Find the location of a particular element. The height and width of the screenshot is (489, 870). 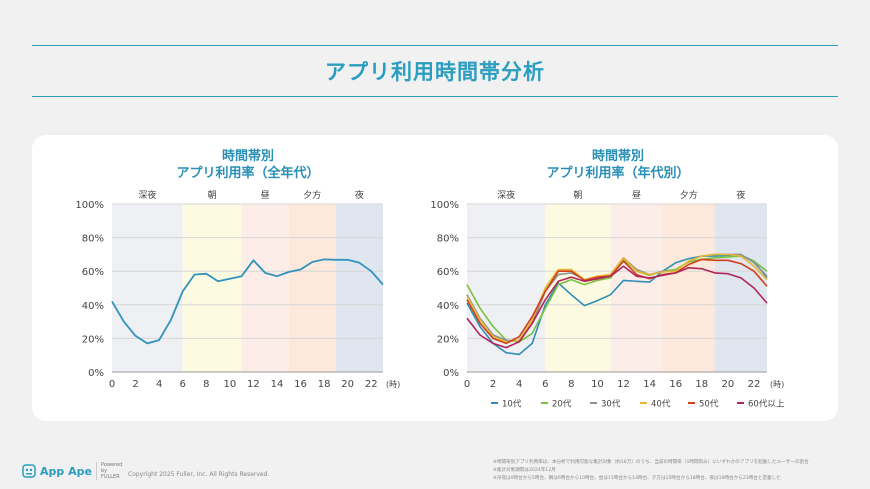

page-title: アプリ利用時間帯分析 is located at coordinates (435, 72).